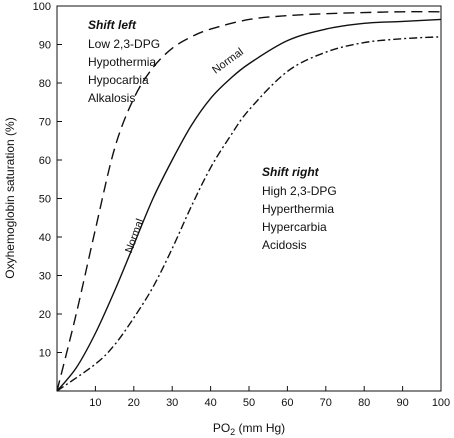 This screenshot has width=454, height=438. Describe the element at coordinates (45, 161) in the screenshot. I see `y-tick-label: 60` at that location.